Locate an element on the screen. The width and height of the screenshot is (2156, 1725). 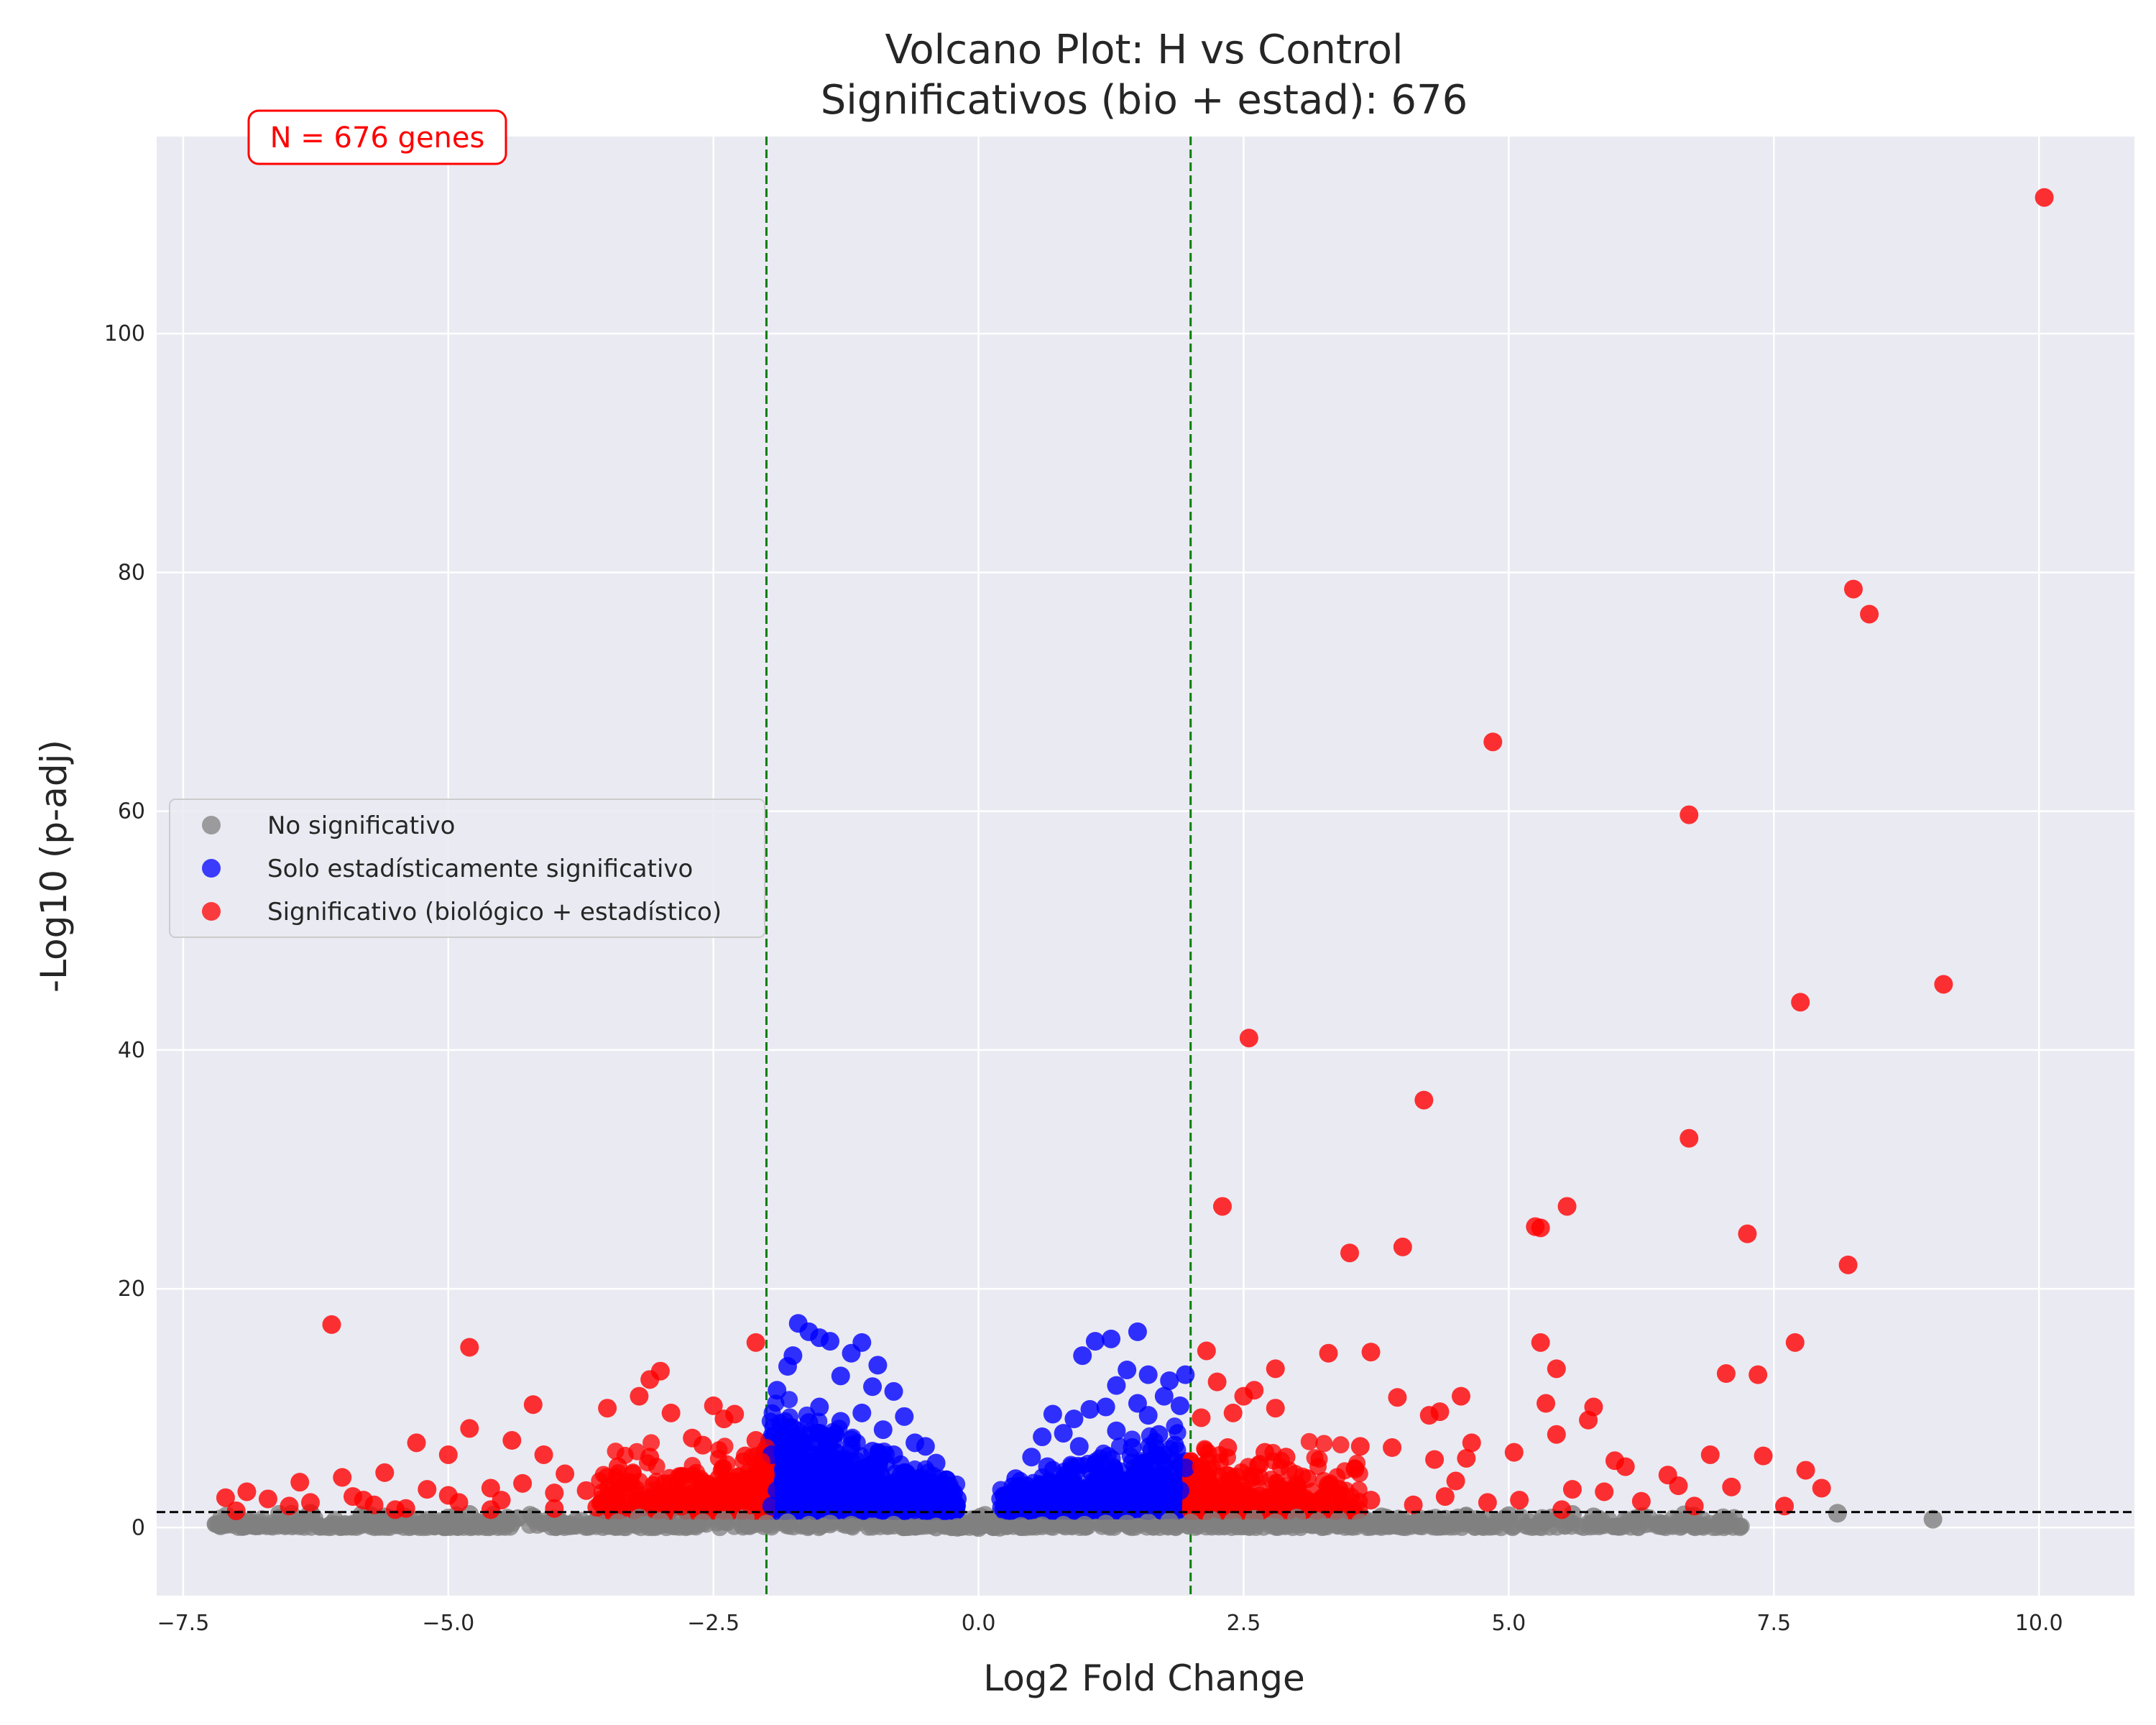
legend-marker is located at coordinates (211, 868).